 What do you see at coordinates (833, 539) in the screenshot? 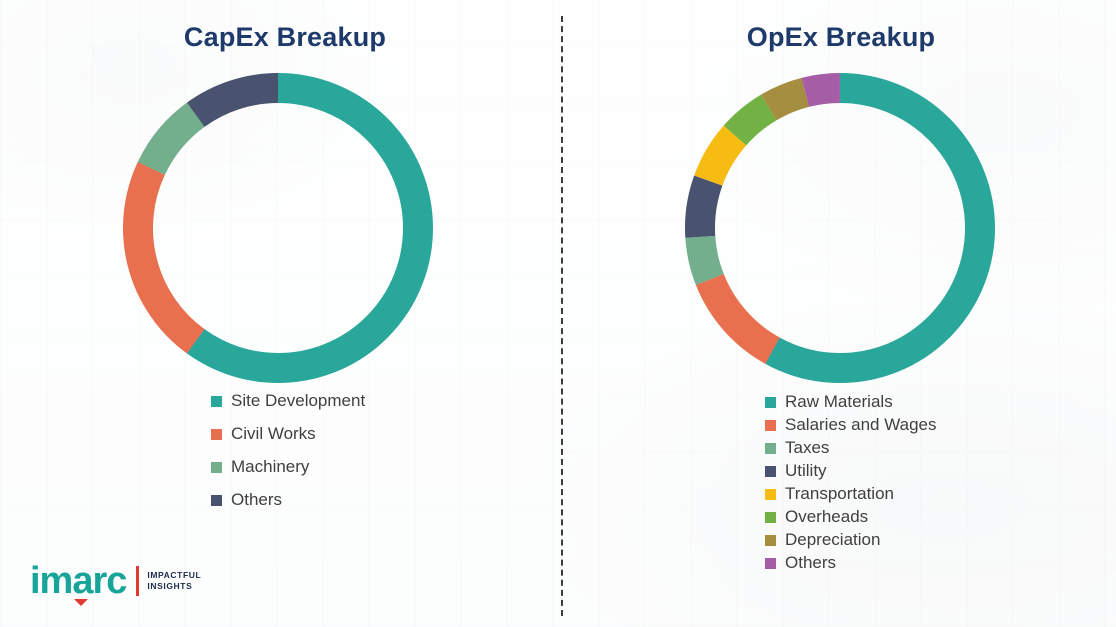
I see `legend-label: Depreciation` at bounding box center [833, 539].